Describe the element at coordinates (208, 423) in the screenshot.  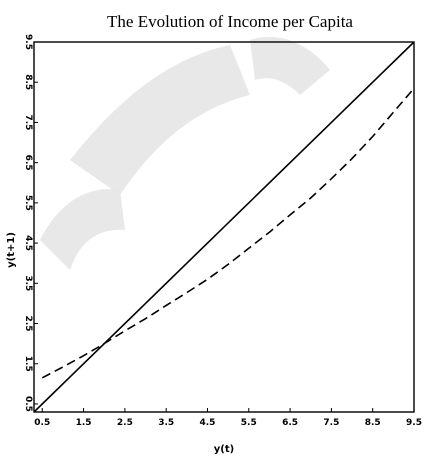
I see `x-tick-label: 4.5` at that location.